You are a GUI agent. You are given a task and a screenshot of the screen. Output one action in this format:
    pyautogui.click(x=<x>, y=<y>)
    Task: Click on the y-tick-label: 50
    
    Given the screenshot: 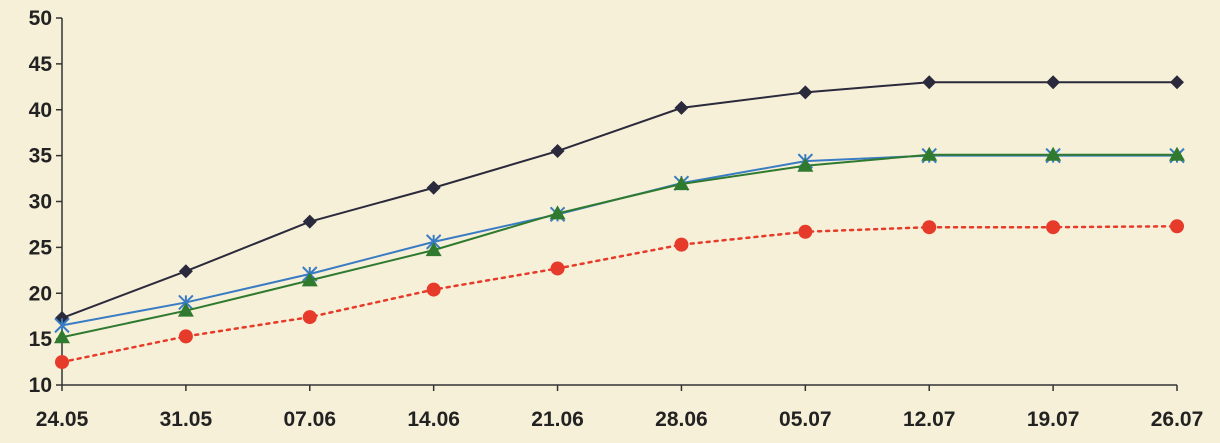 What is the action you would take?
    pyautogui.click(x=40, y=18)
    